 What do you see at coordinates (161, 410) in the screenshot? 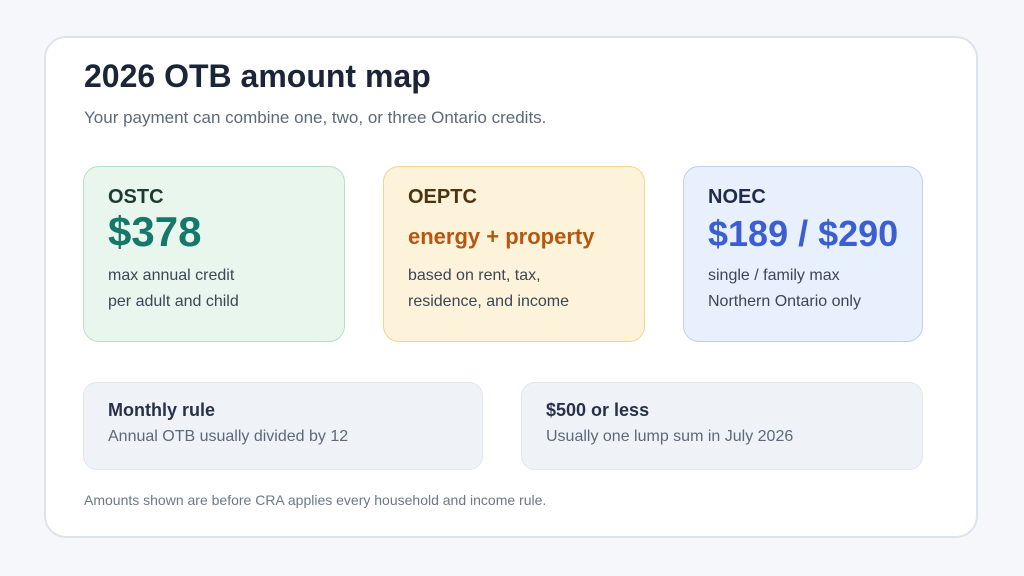
I see `rule-title: Monthly rule` at bounding box center [161, 410].